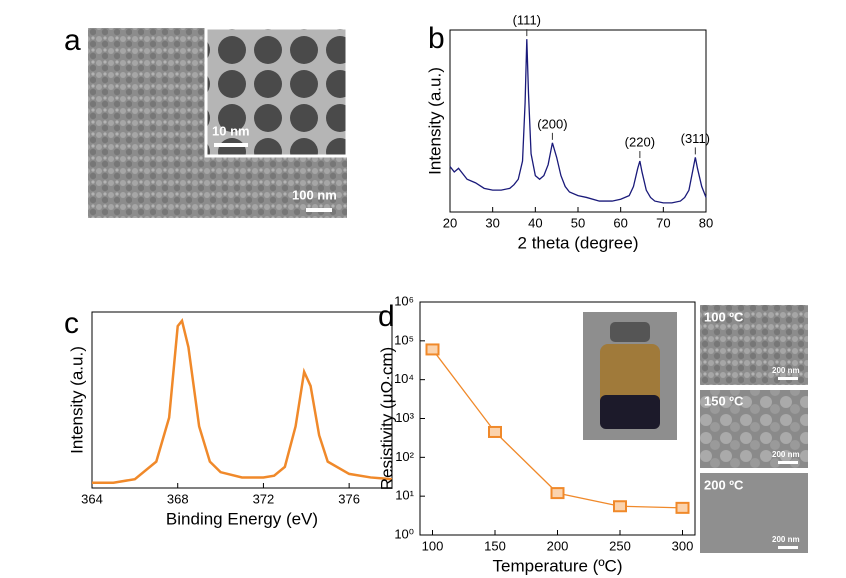 Image resolution: width=846 pixels, height=578 pixels. I want to click on y-tick-label: 10², so click(404, 456).